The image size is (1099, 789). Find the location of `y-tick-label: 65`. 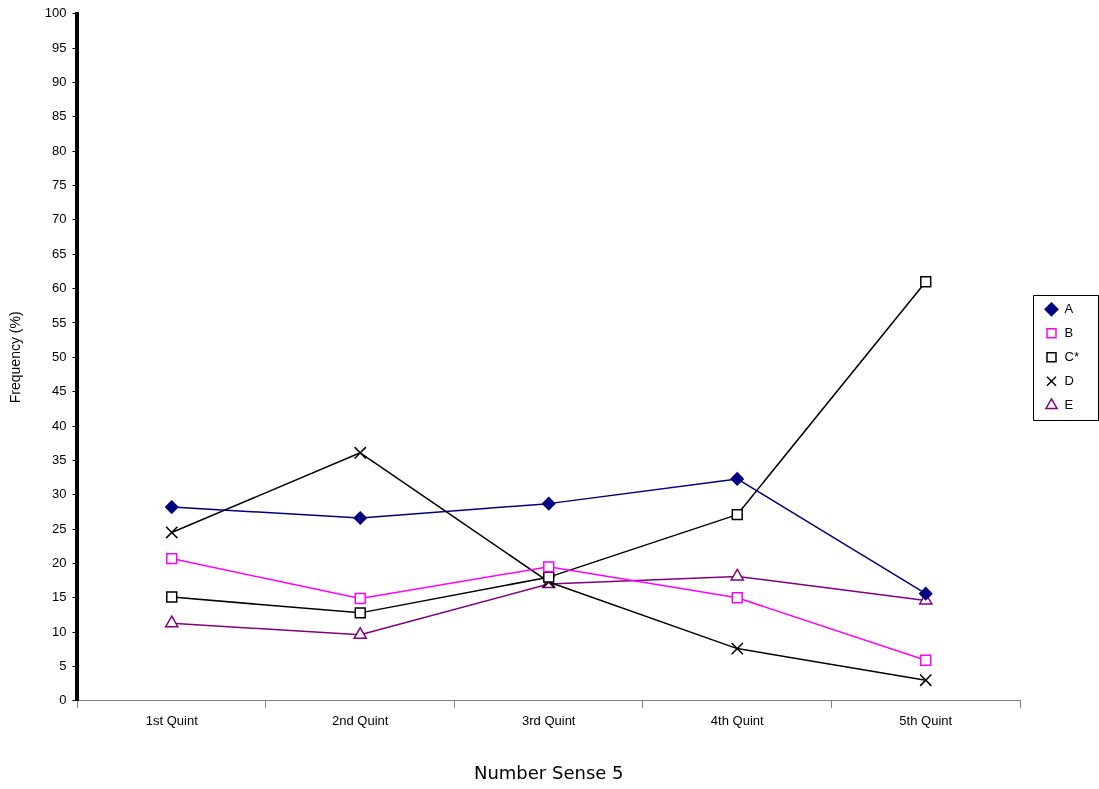

y-tick-label: 65 is located at coordinates (59, 253).